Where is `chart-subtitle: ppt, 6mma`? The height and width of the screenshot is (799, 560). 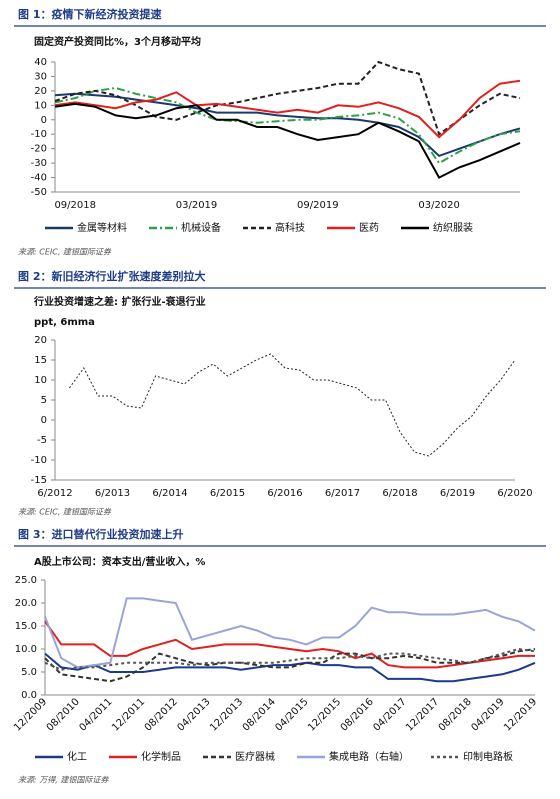
chart-subtitle: ppt, 6mma is located at coordinates (64, 322).